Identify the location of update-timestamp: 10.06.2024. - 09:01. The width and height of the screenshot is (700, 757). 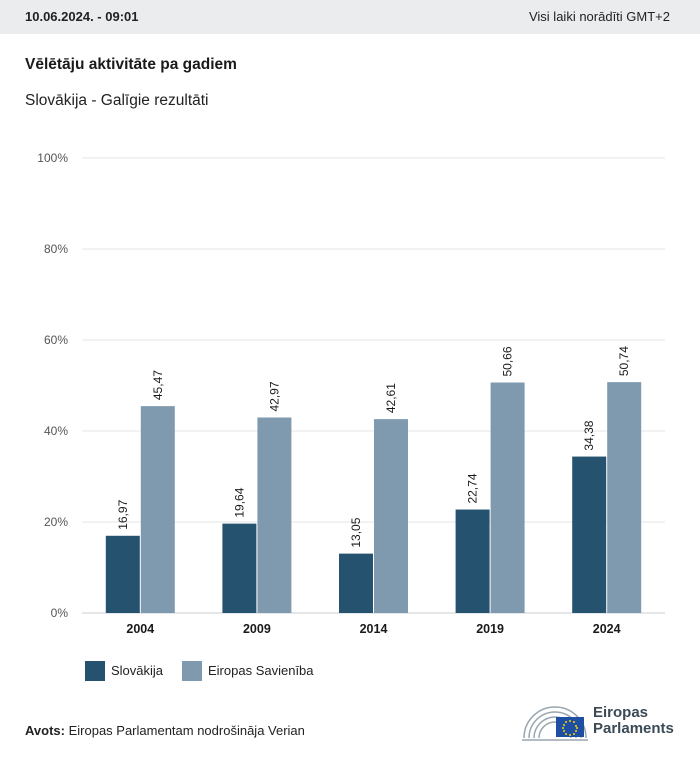
(82, 16).